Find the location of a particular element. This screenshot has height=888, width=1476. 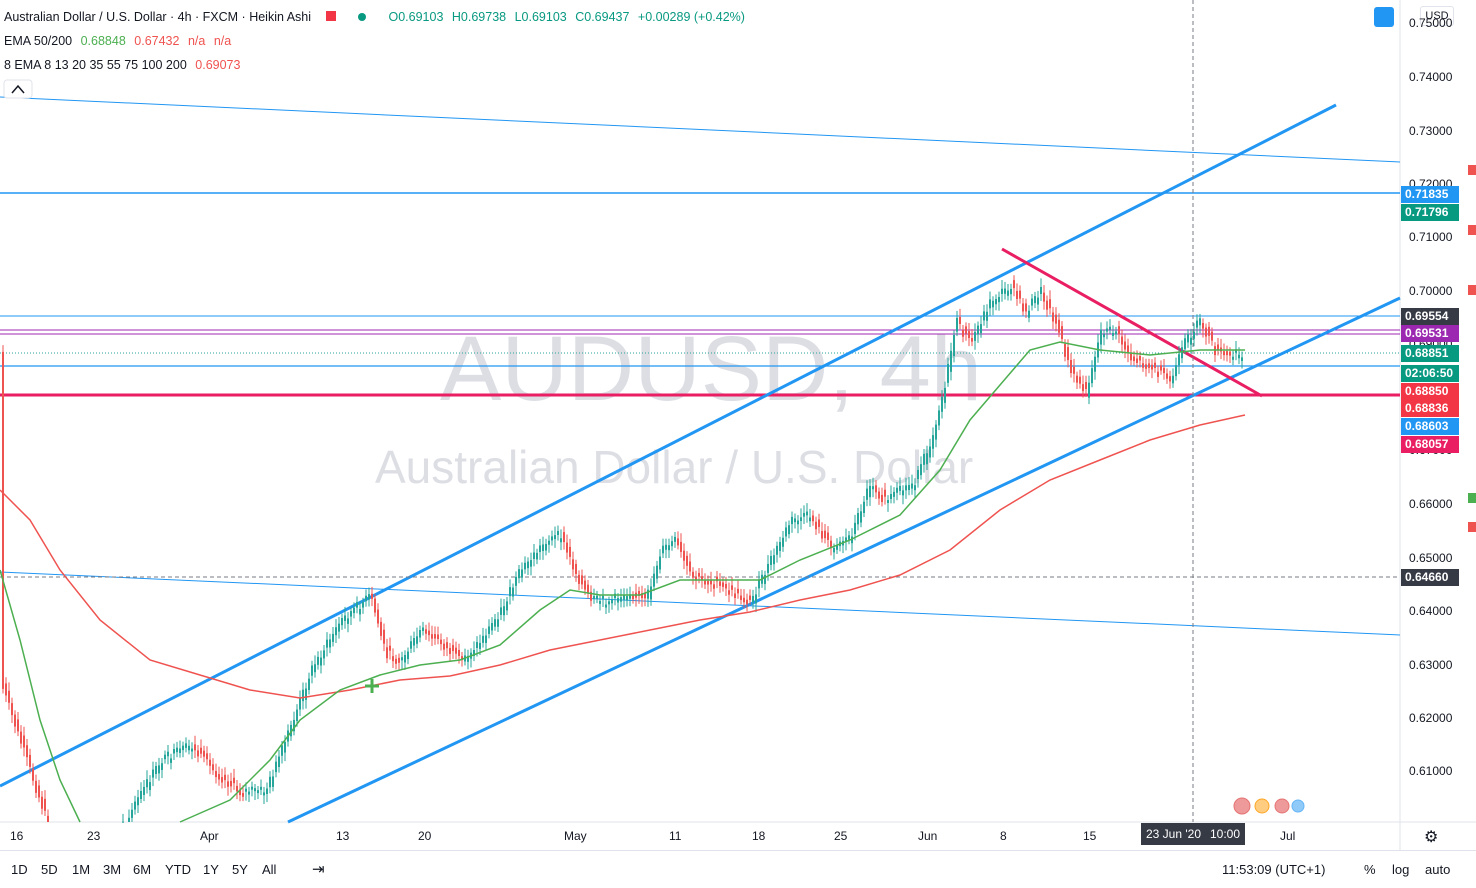

range-3m: 3M is located at coordinates (112, 869).